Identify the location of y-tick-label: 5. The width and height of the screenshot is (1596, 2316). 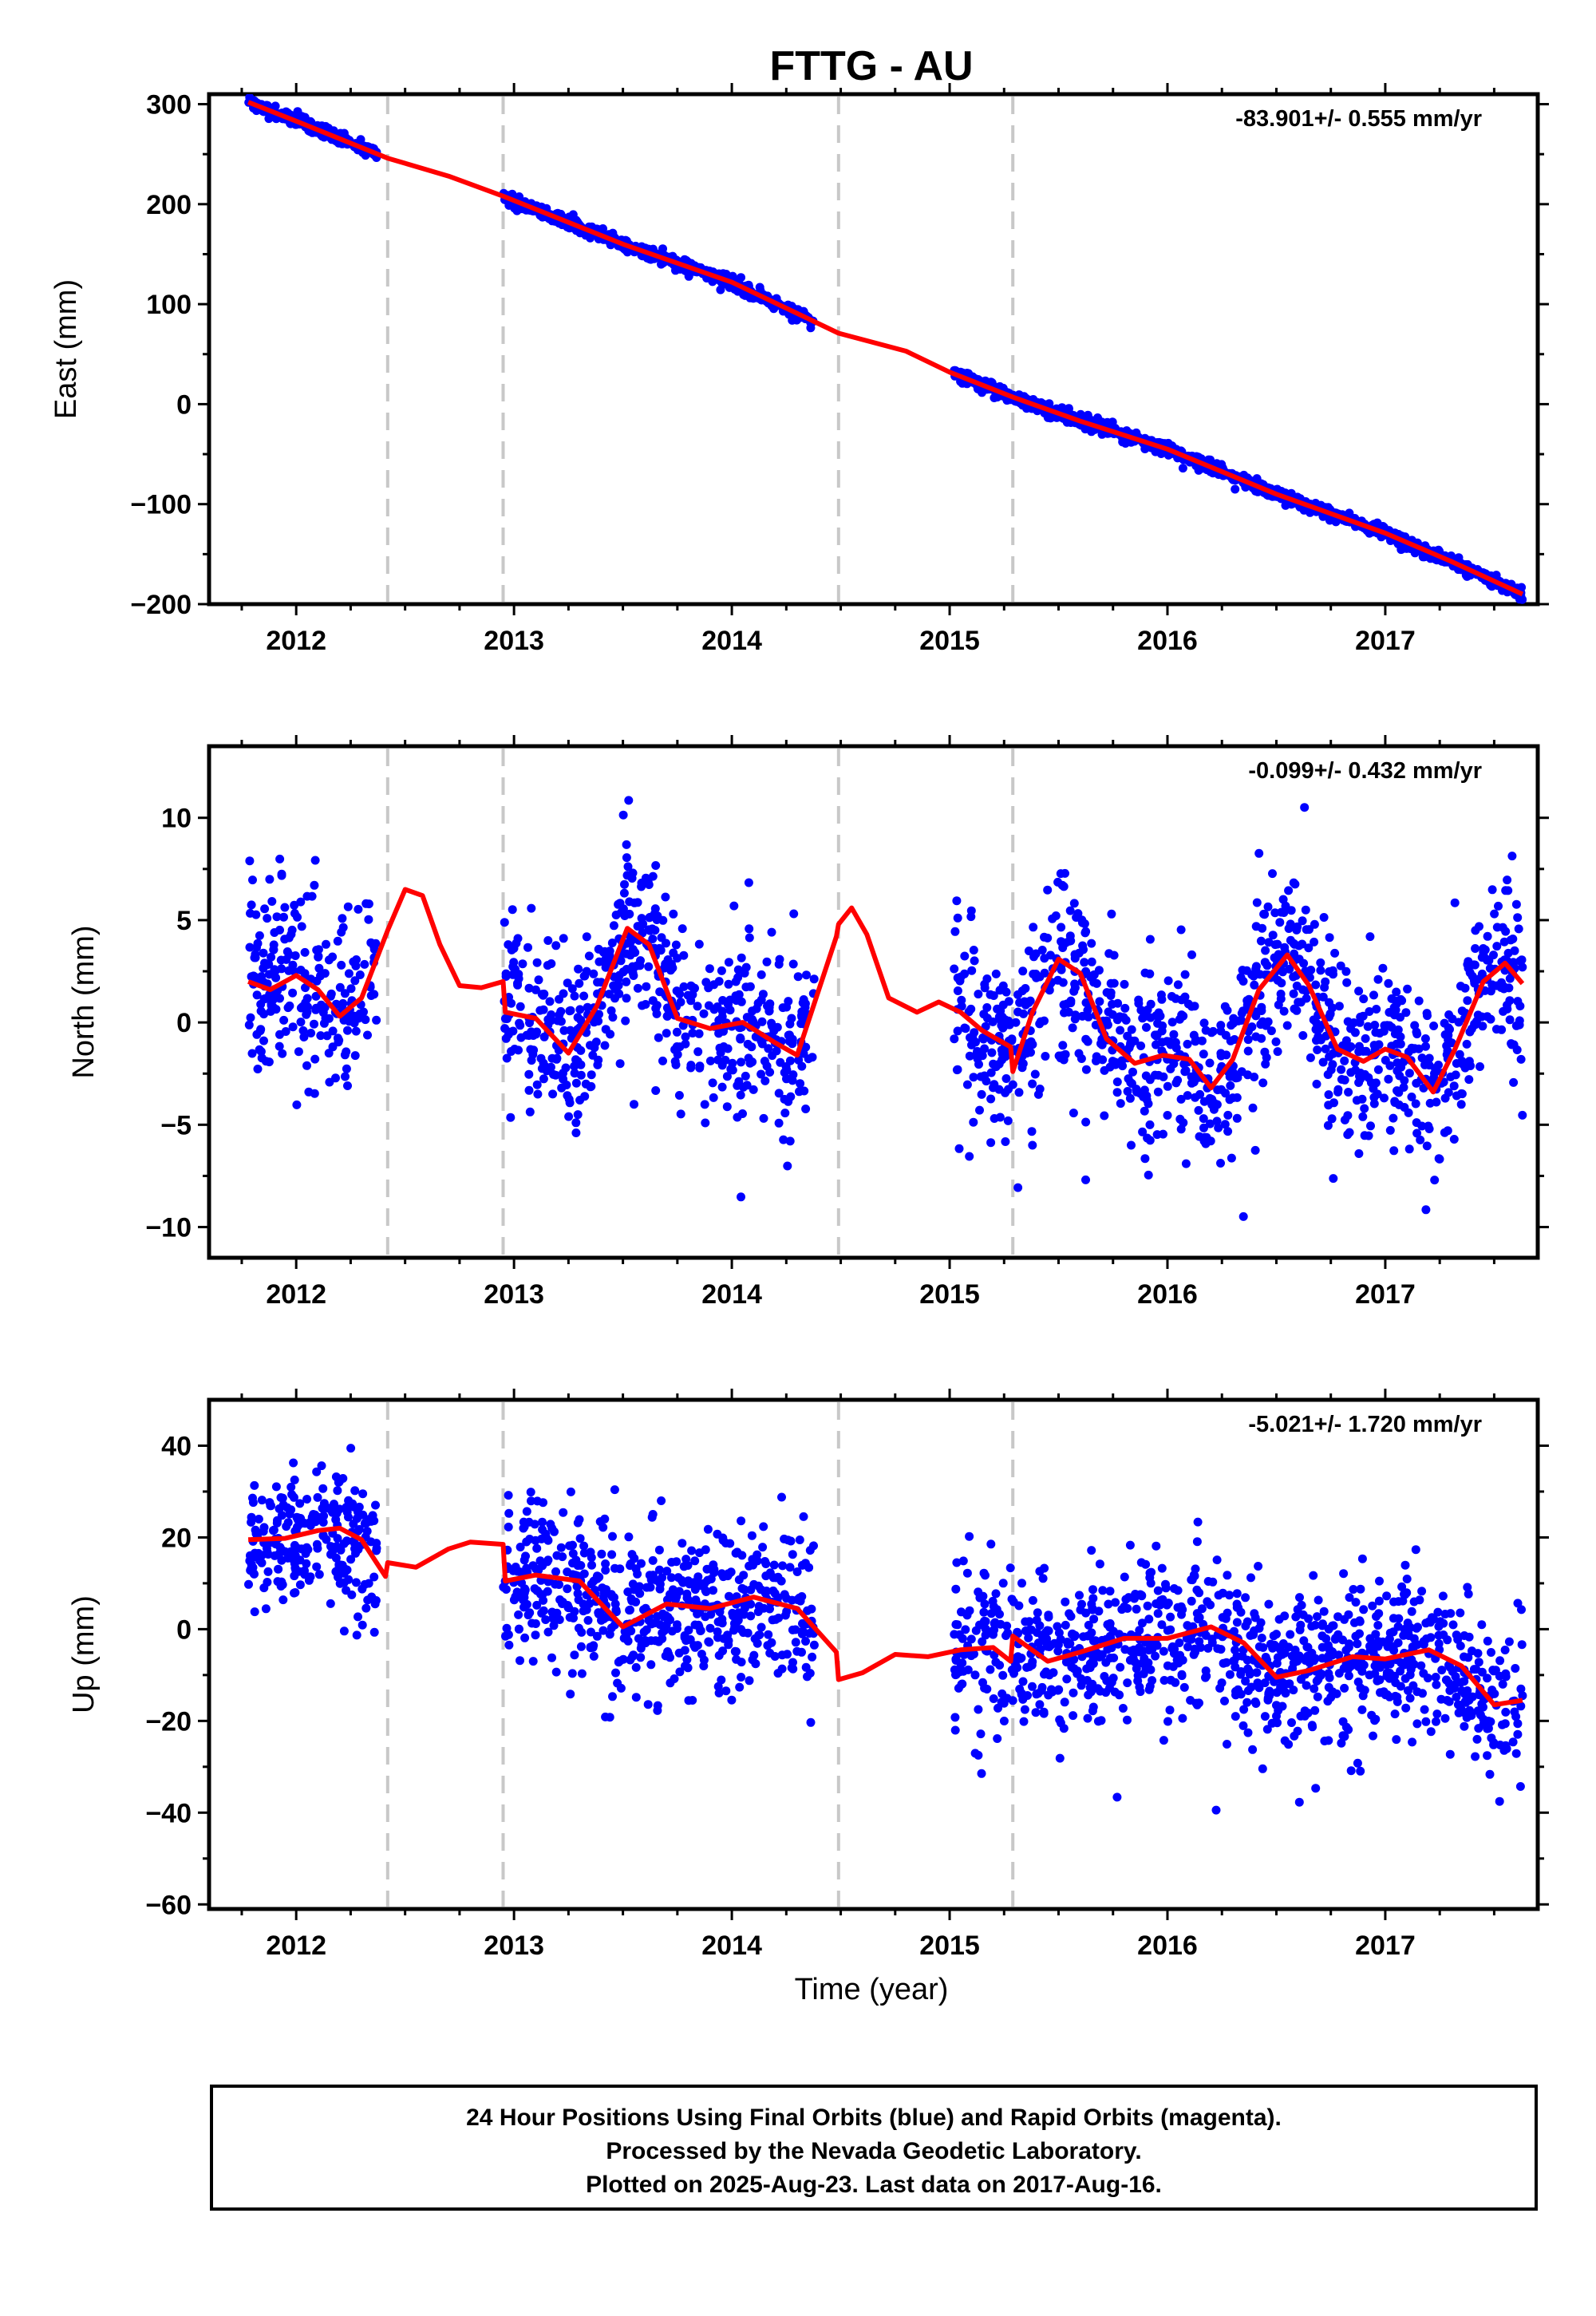
(184, 921).